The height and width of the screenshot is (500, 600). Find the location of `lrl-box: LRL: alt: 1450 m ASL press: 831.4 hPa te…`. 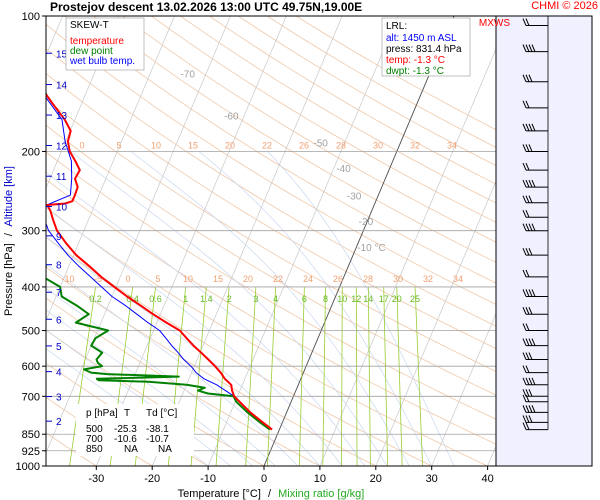

lrl-box: LRL: alt: 1450 m ASL press: 831.4 hPa te… is located at coordinates (426, 47).